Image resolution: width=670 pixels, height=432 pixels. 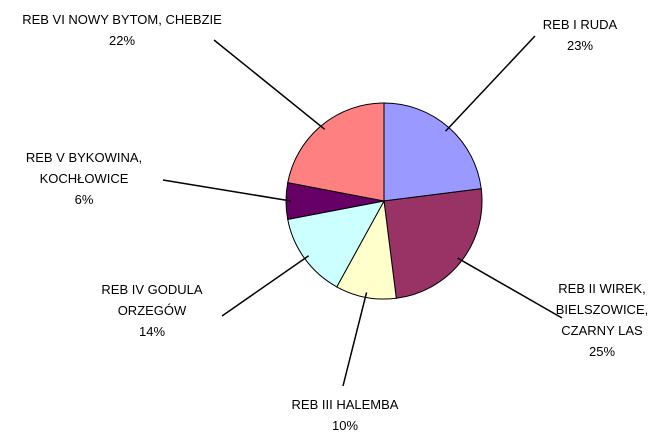 I want to click on category-name: REB I RUDA, so click(x=580, y=24).